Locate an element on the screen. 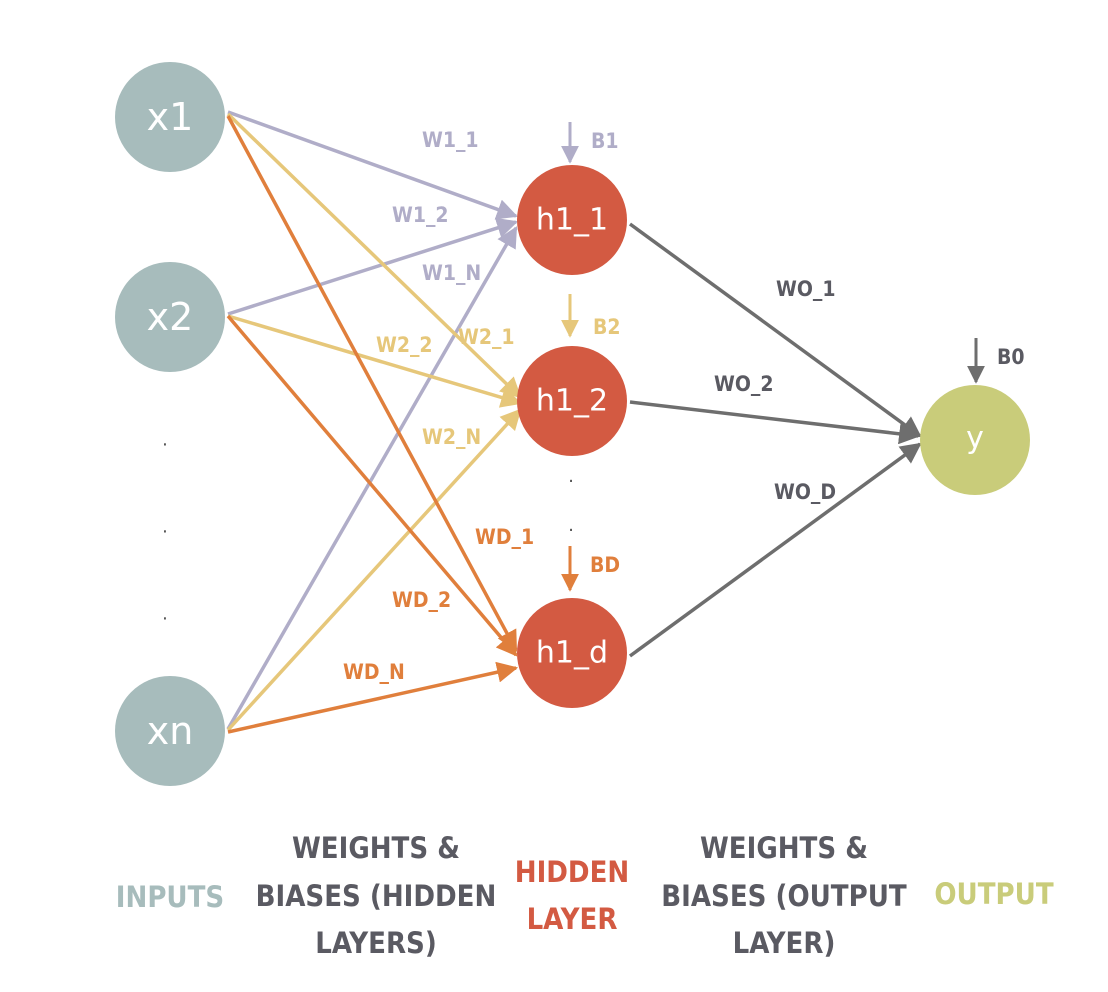 The height and width of the screenshot is (992, 1108). legend-output: OUTPUT is located at coordinates (993, 894).